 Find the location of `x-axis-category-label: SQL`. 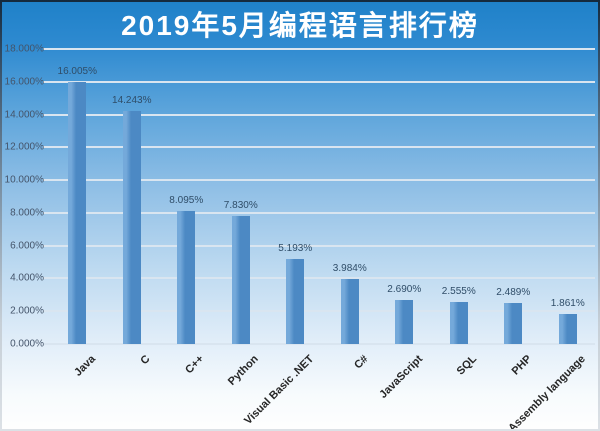

x-axis-category-label: SQL is located at coordinates (467, 365).